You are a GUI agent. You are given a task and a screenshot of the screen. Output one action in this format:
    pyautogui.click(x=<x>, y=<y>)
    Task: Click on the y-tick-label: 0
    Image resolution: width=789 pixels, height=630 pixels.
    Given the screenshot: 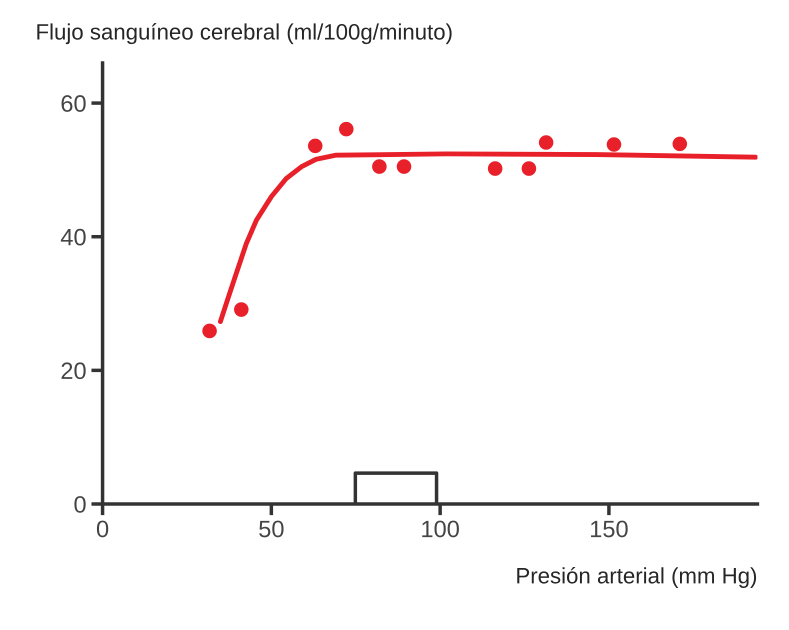 What is the action you would take?
    pyautogui.click(x=80, y=504)
    